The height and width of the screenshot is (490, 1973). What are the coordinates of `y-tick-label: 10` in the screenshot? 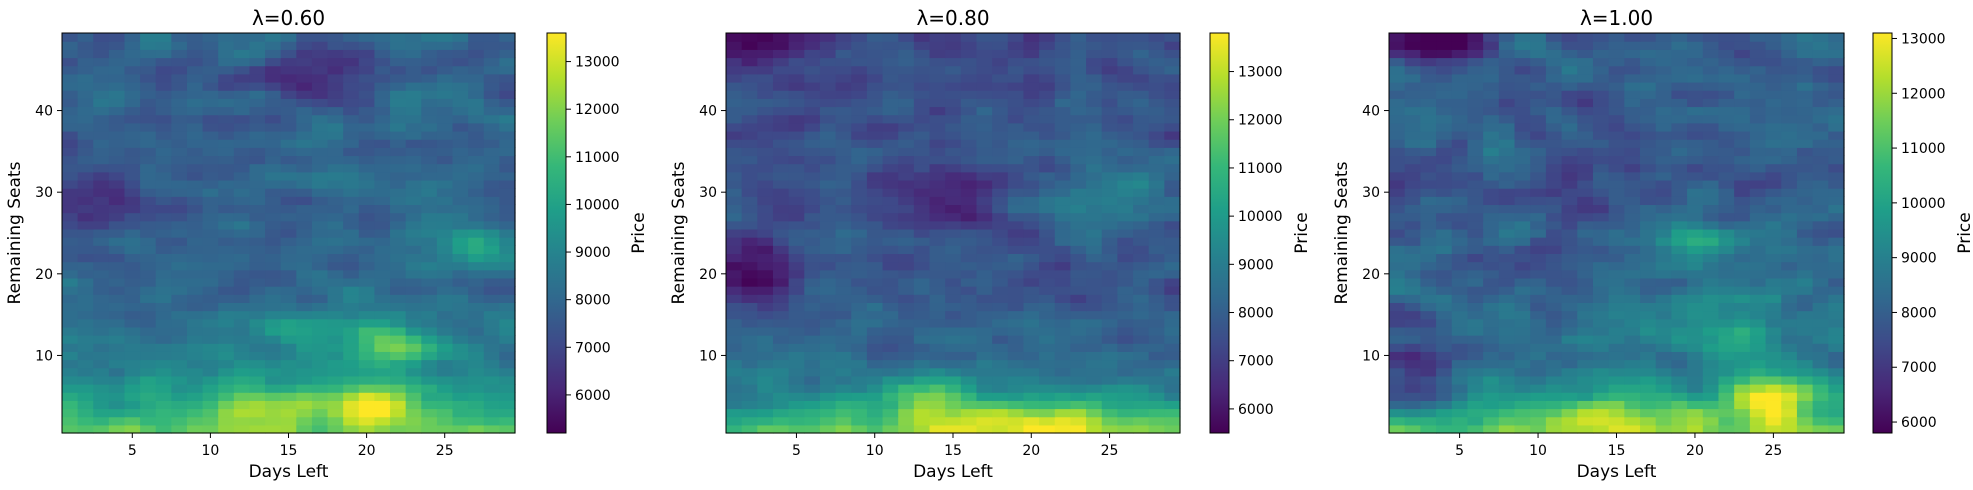 It's located at (44, 356).